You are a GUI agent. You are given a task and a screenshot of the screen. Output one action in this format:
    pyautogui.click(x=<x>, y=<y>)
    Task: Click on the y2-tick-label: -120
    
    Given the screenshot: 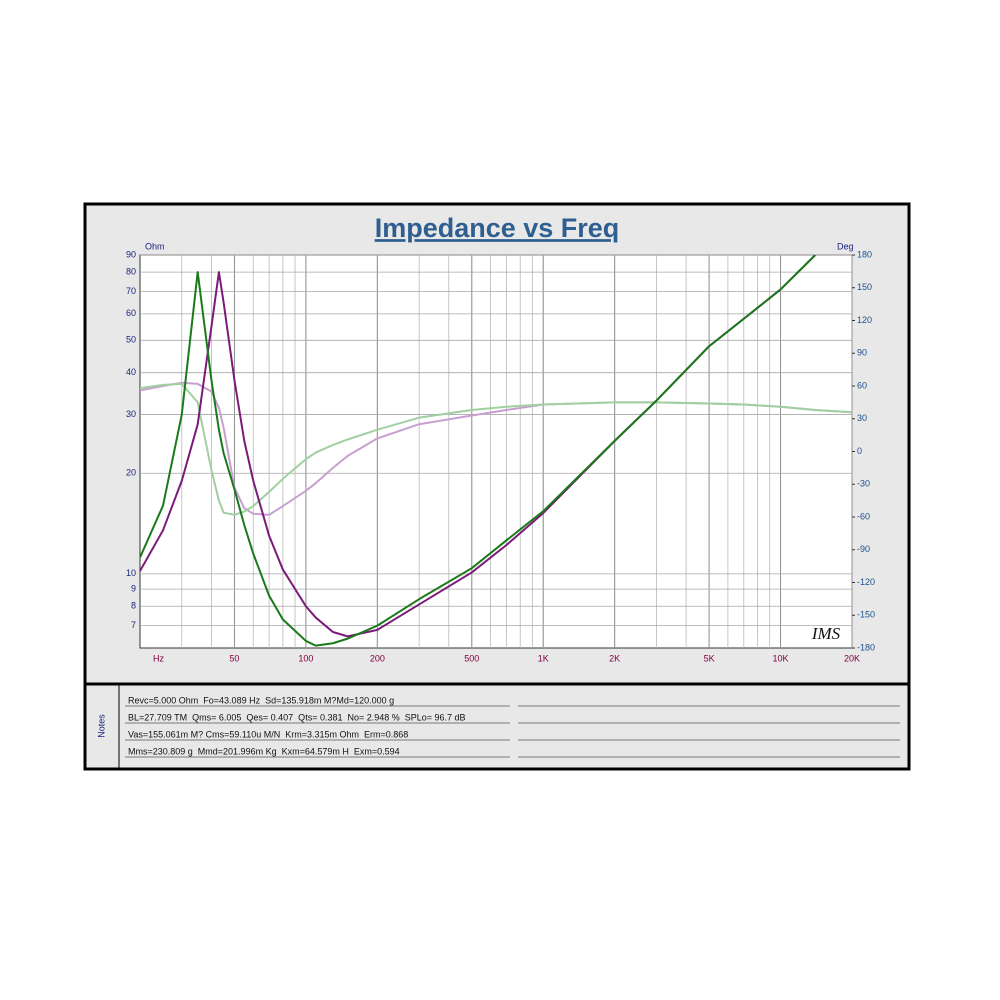 What is the action you would take?
    pyautogui.click(x=866, y=582)
    